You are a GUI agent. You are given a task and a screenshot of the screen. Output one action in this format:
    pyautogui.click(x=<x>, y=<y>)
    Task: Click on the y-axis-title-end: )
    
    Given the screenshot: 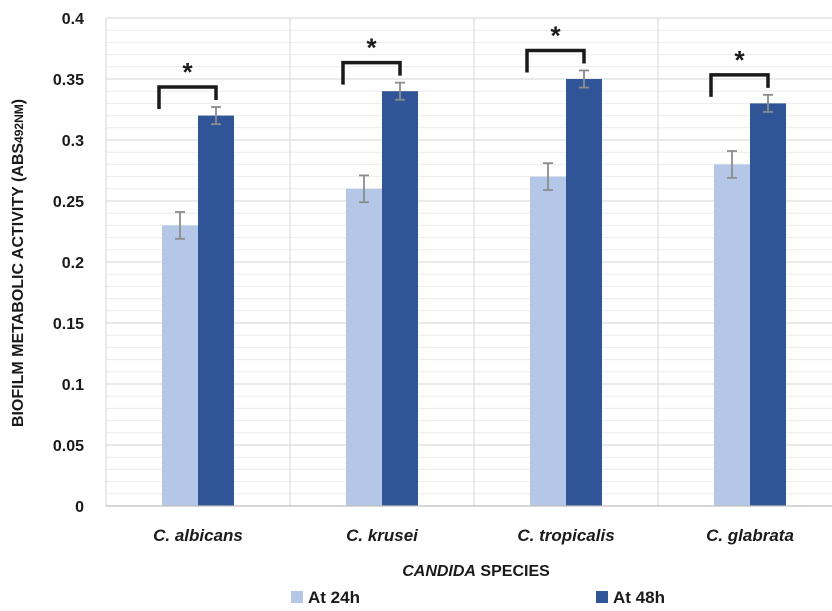 What is the action you would take?
    pyautogui.click(x=18, y=101)
    